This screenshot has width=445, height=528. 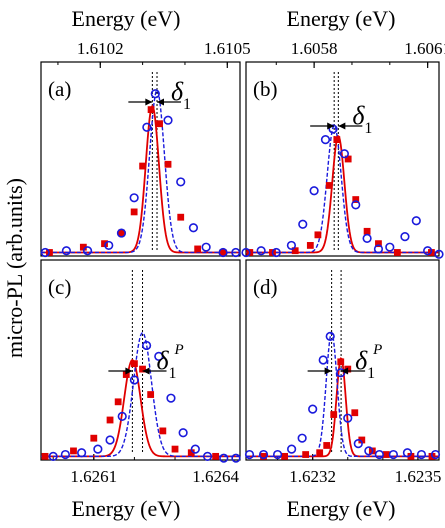 I want to click on x-tick-label: 1.6232, so click(x=312, y=476).